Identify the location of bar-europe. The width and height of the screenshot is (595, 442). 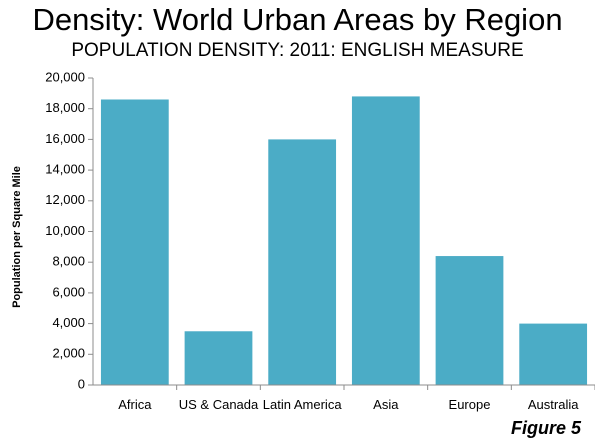
(469, 320).